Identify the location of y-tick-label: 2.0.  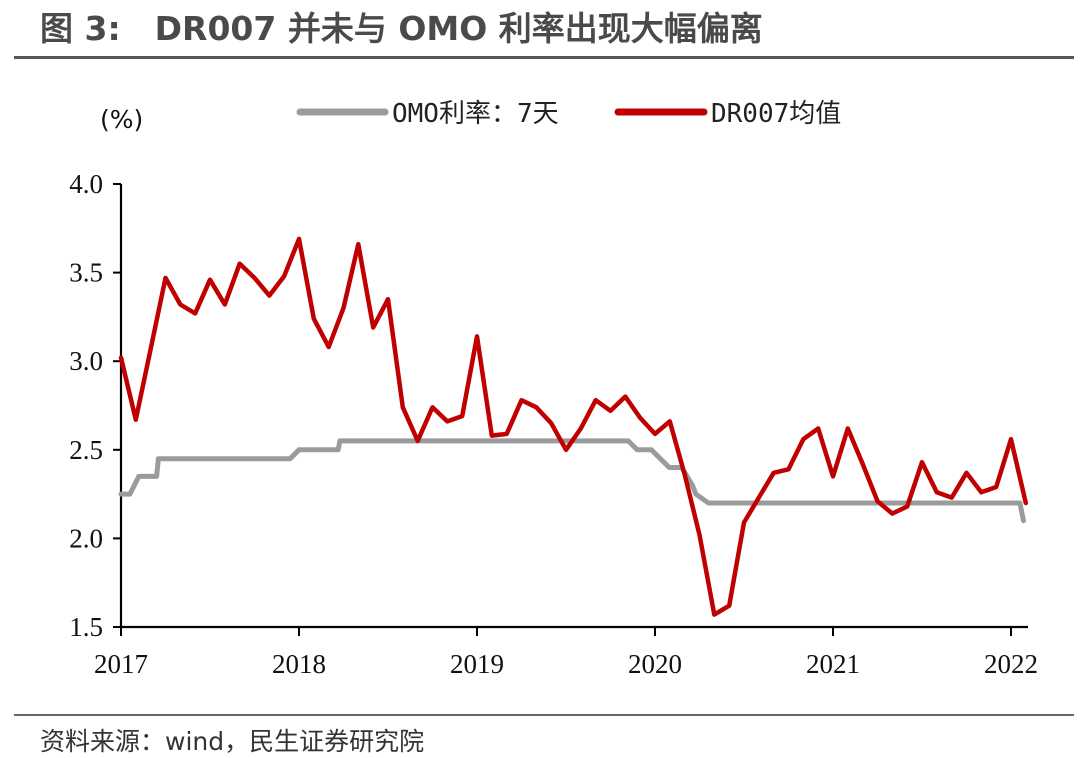
(86, 538).